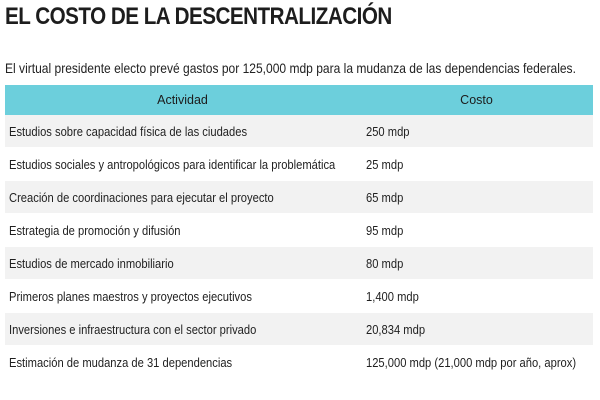 The image size is (600, 400). Describe the element at coordinates (385, 197) in the screenshot. I see `cost-text: 65 mdp` at that location.